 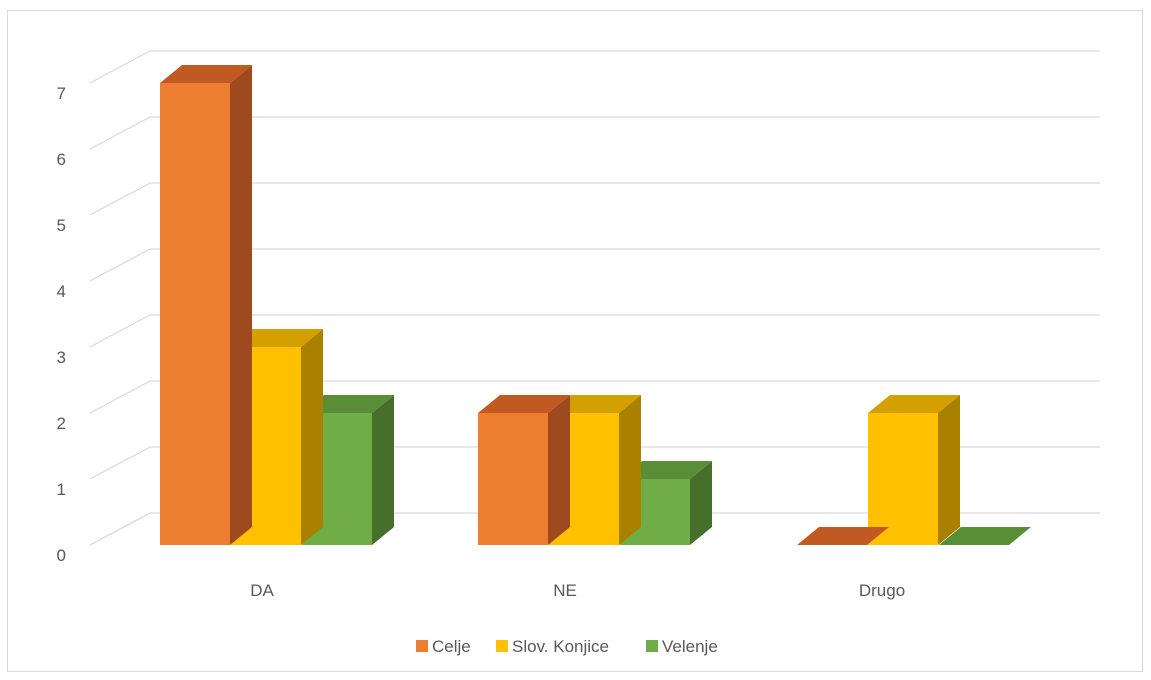 I want to click on y-tick-label: 6, so click(x=61, y=159).